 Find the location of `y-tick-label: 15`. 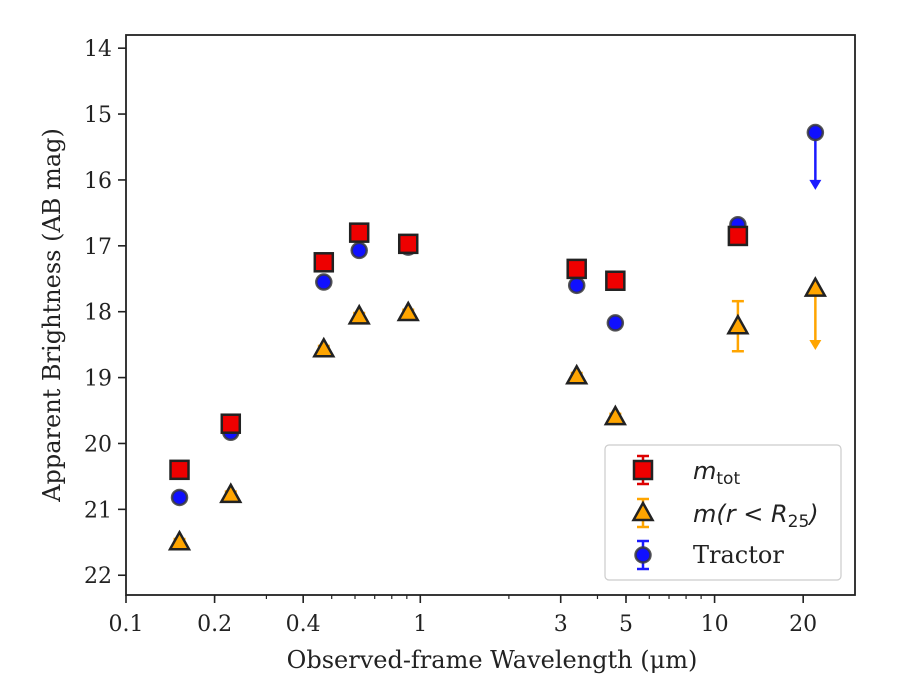

y-tick-label: 15 is located at coordinates (98, 115).